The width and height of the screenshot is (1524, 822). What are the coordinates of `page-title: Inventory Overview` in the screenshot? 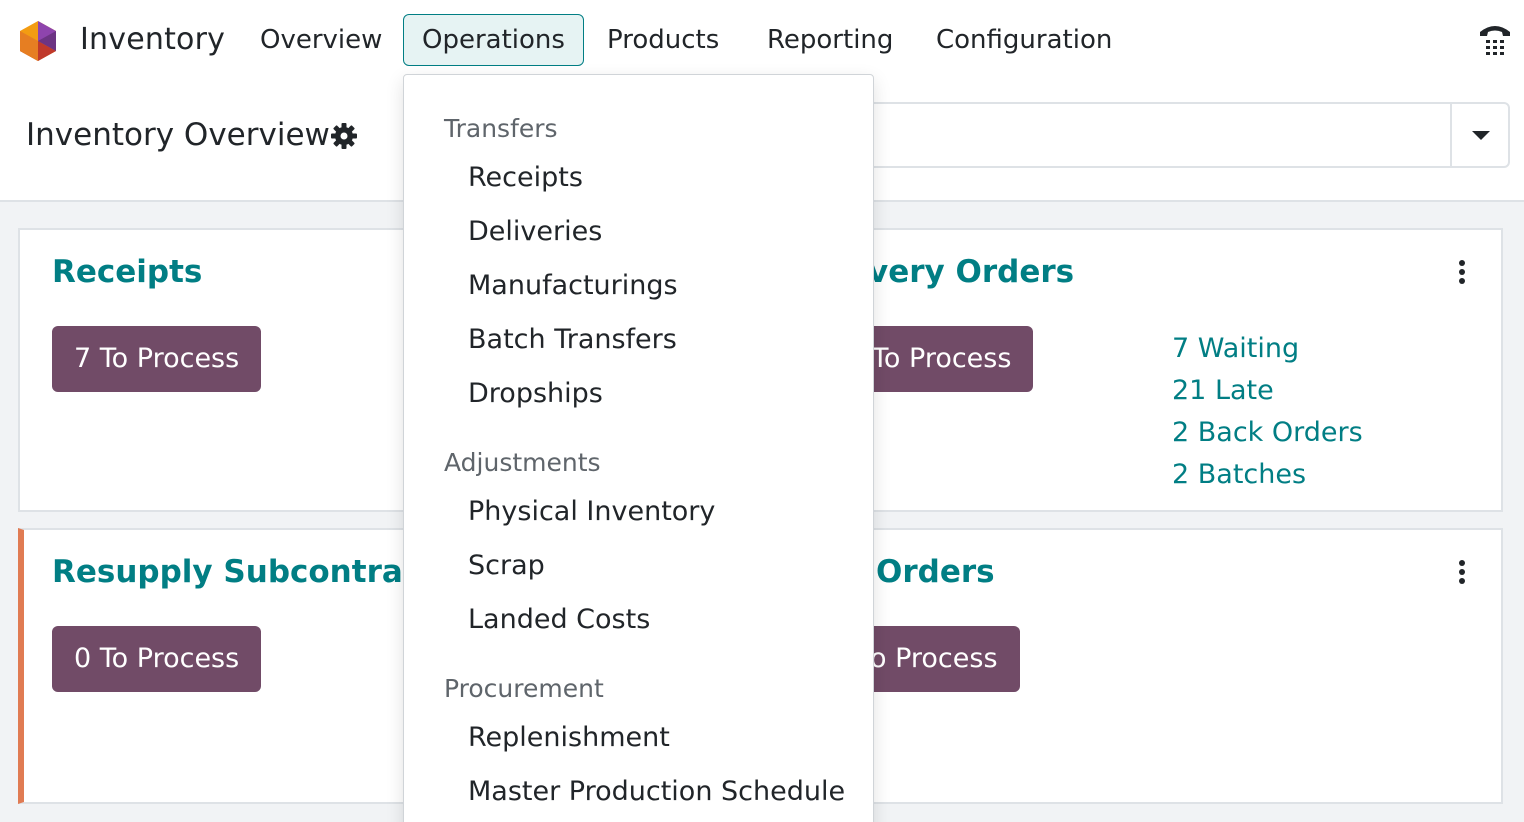 It's located at (178, 135).